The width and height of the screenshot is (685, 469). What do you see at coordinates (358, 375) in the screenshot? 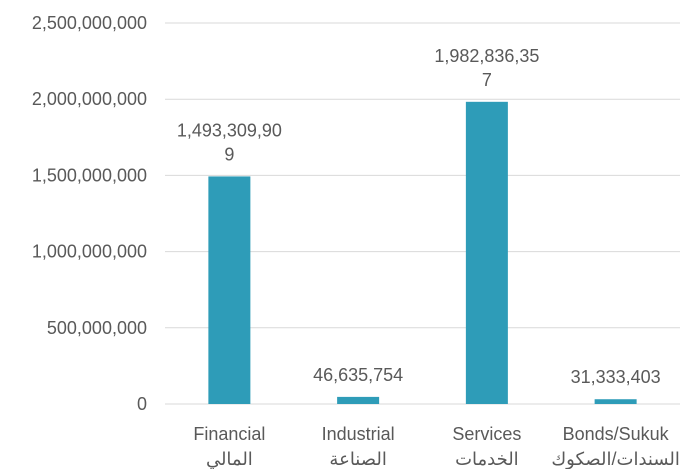
I see `data-label: 46,635,754` at bounding box center [358, 375].